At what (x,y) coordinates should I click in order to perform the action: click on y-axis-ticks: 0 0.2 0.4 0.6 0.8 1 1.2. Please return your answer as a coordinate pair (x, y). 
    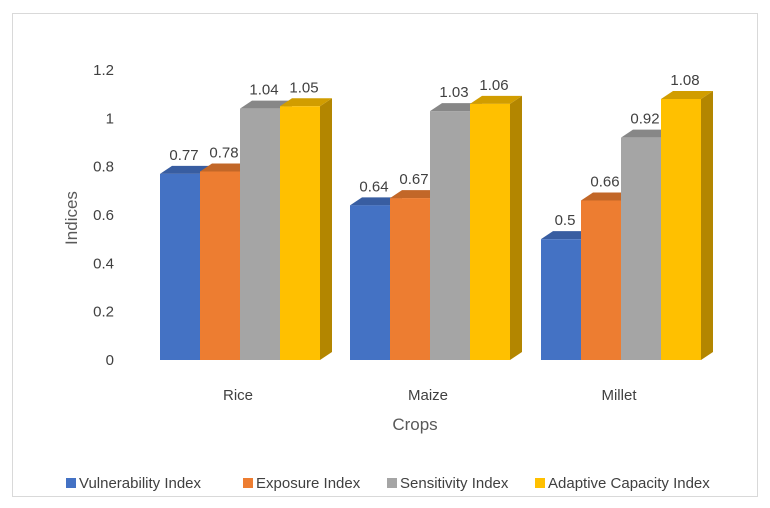
    Looking at the image, I should click on (103, 215).